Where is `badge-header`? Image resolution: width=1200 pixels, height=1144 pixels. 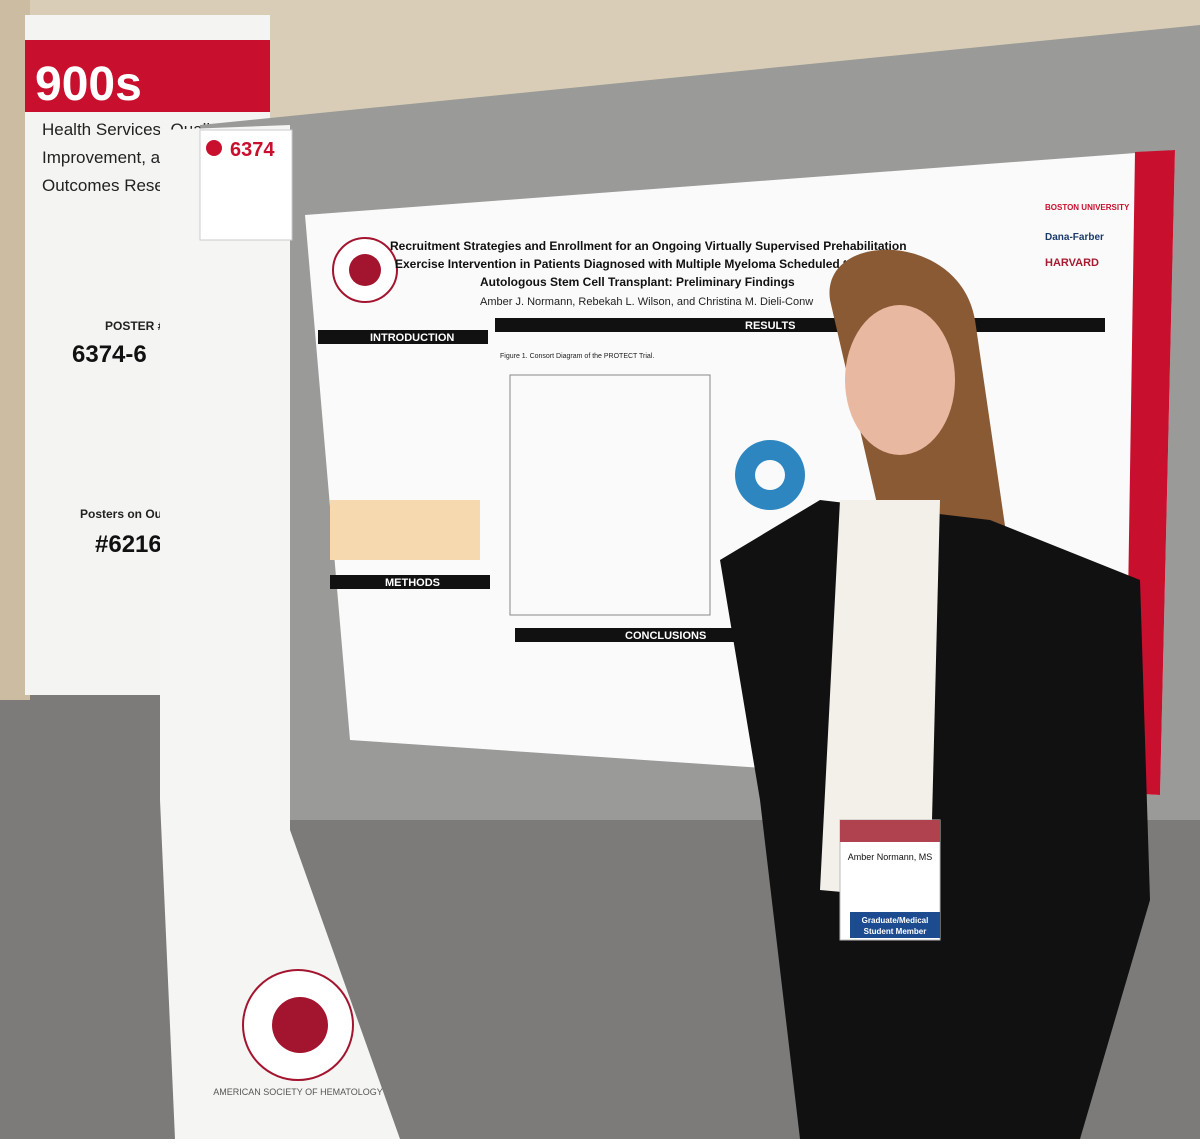
badge-header is located at coordinates (890, 831).